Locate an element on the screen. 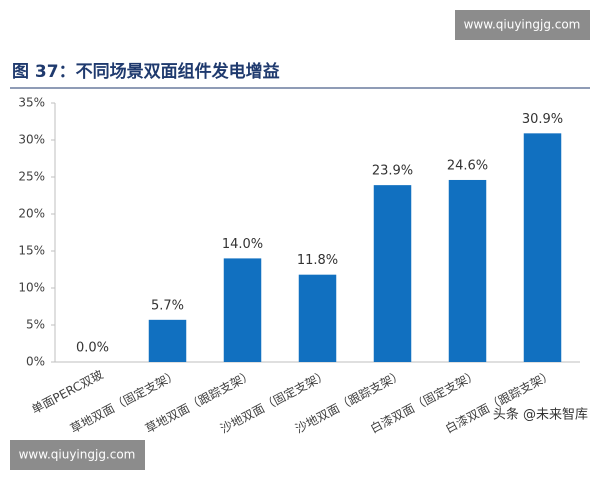  value-label: 30.9% is located at coordinates (542, 119).